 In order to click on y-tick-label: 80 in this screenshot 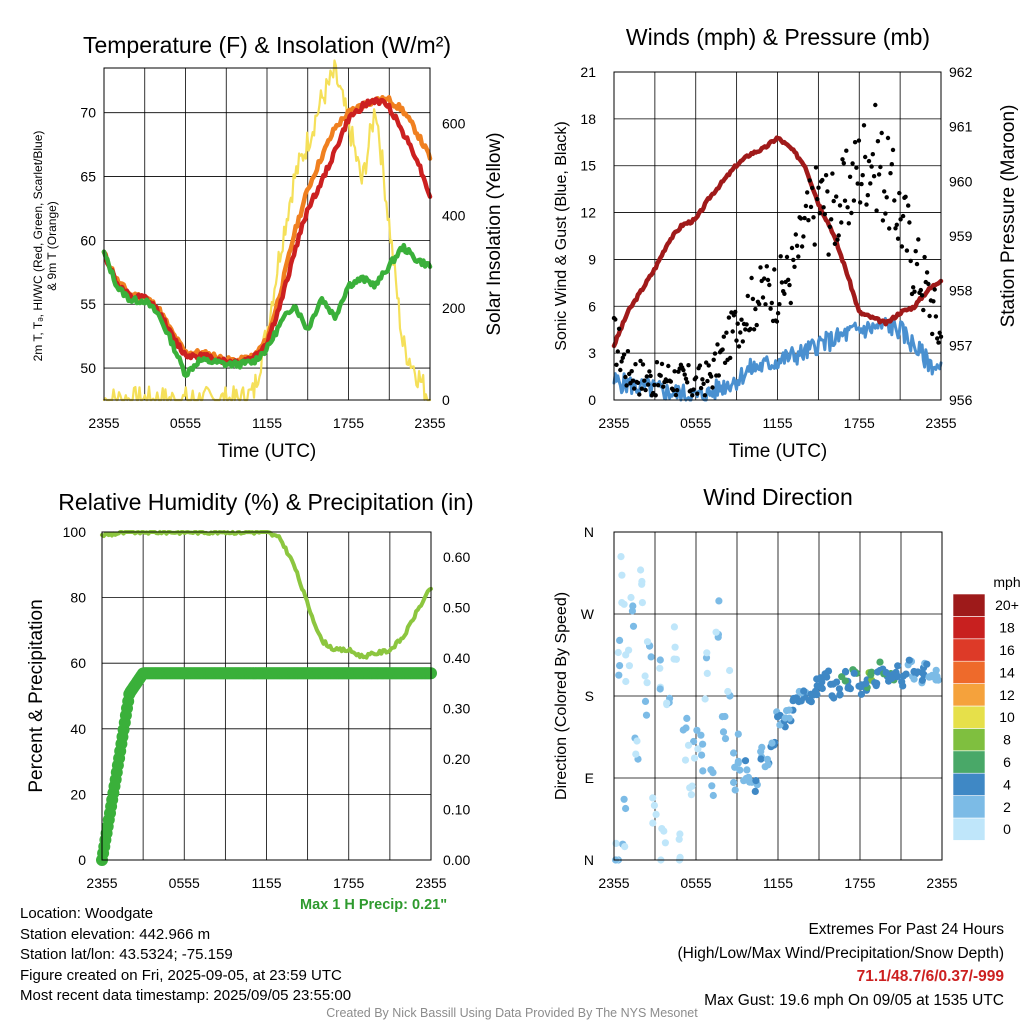, I will do `click(78, 598)`.